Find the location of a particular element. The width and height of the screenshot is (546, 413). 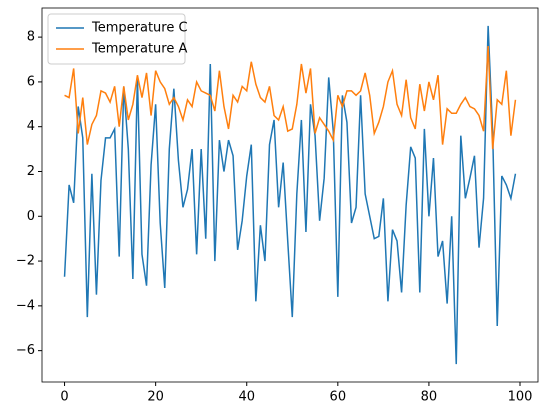

x-tick-label: 0 is located at coordinates (64, 397).